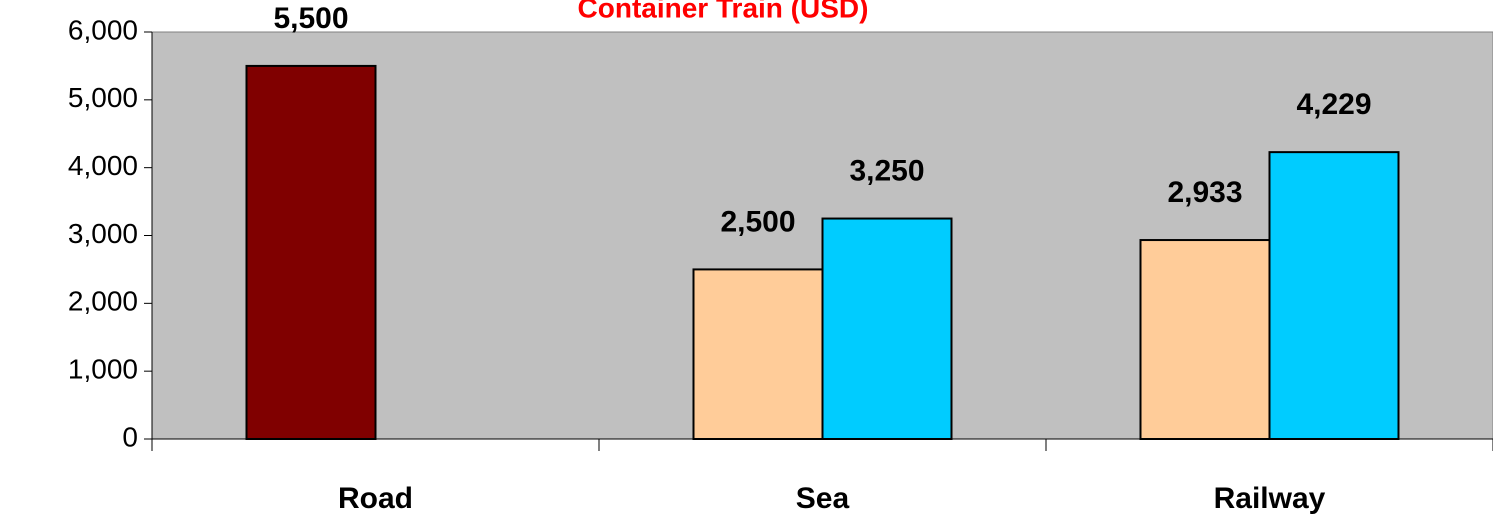  Describe the element at coordinates (723, 11) in the screenshot. I see `chart-title: Container Train (USD)` at that location.